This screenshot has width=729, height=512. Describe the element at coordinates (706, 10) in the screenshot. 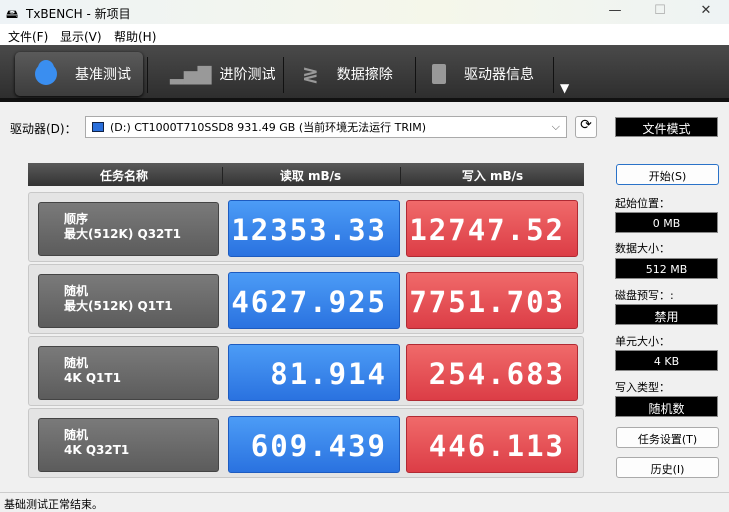

I see `close-button: ✕` at that location.